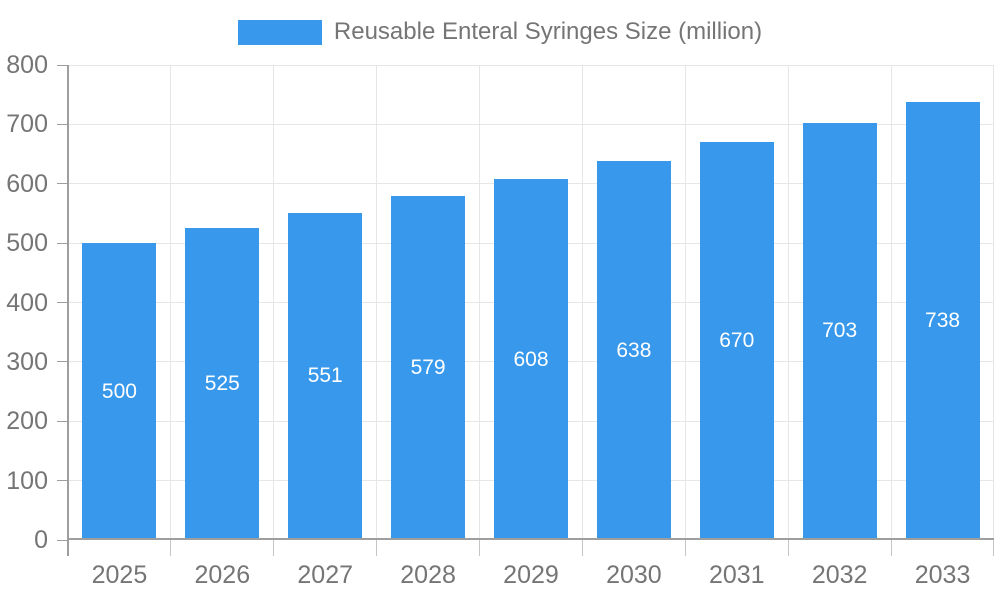 This screenshot has width=1000, height=600. Describe the element at coordinates (530, 539) in the screenshot. I see `x-axis-line` at that location.